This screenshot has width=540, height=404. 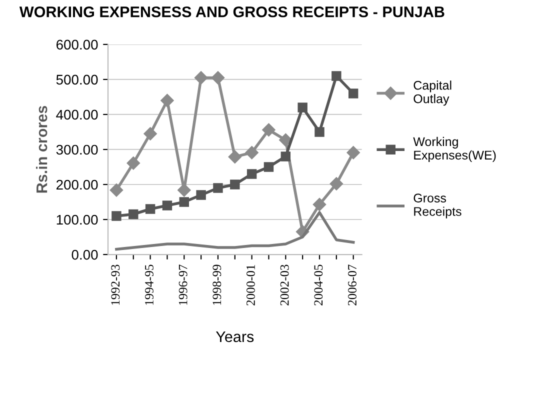 What do you see at coordinates (77, 79) in the screenshot?
I see `y-tick-label: 500.00` at bounding box center [77, 79].